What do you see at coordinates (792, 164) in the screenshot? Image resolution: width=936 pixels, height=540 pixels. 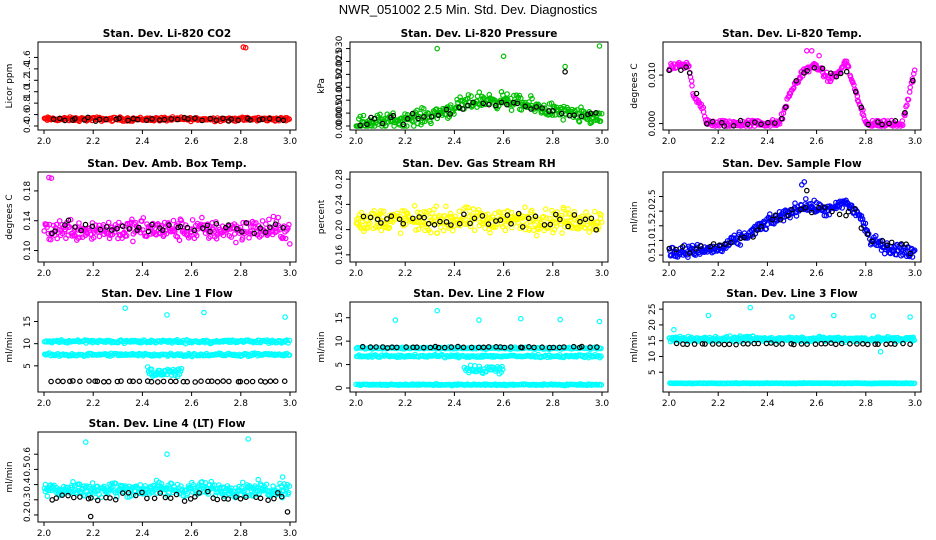 I see `panel-title: Stan. Dev. Sample Flow` at bounding box center [792, 164].